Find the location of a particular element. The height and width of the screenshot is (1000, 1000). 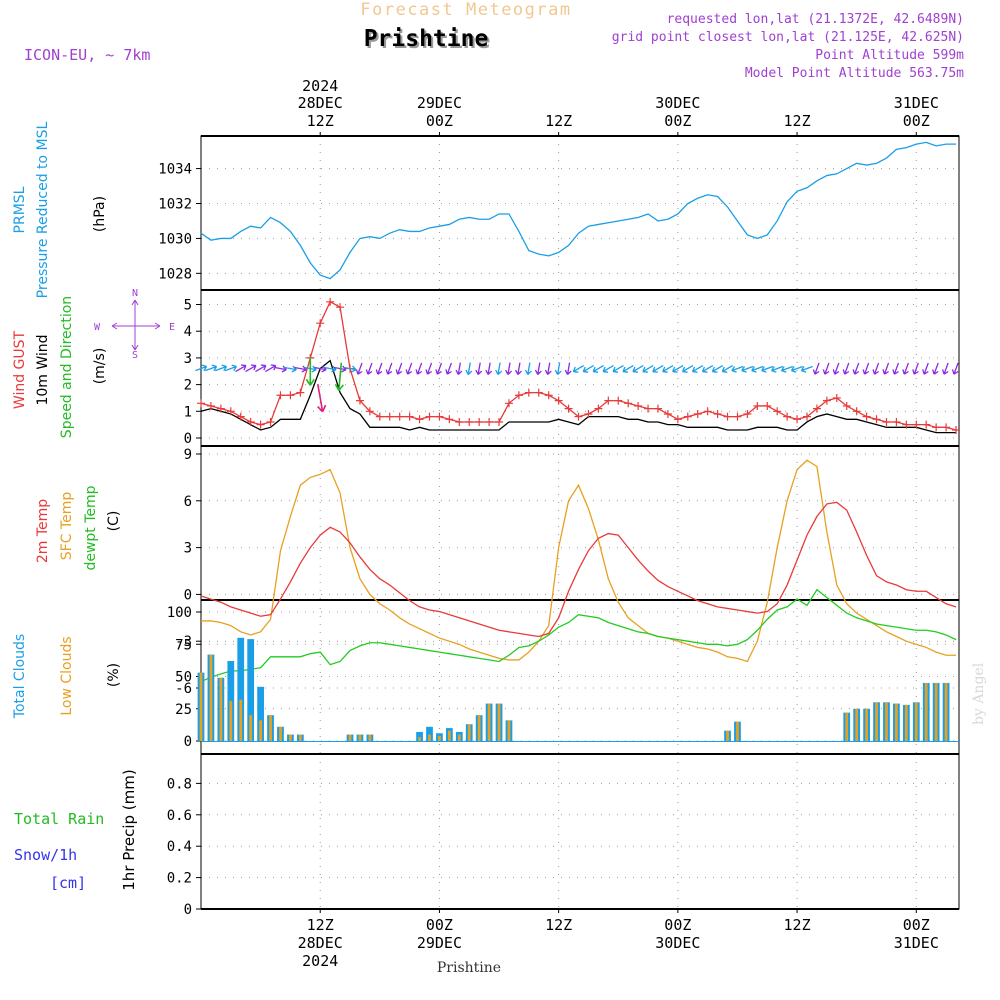

pressure-unit: (hPa) is located at coordinates (100, 214).